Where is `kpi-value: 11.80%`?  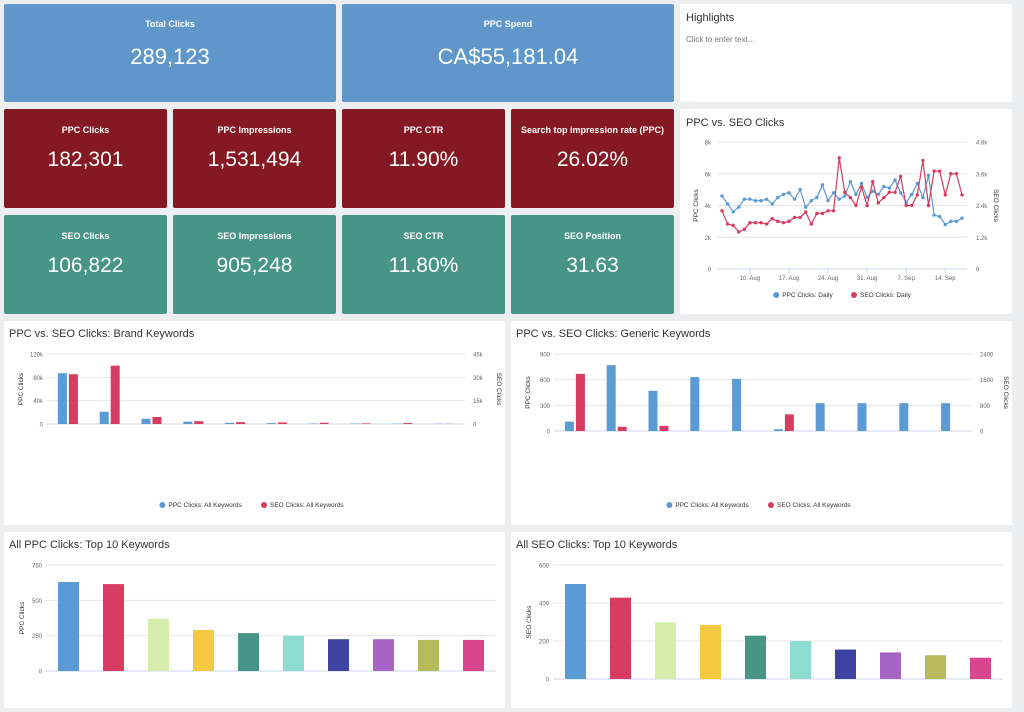
kpi-value: 11.80% is located at coordinates (423, 265).